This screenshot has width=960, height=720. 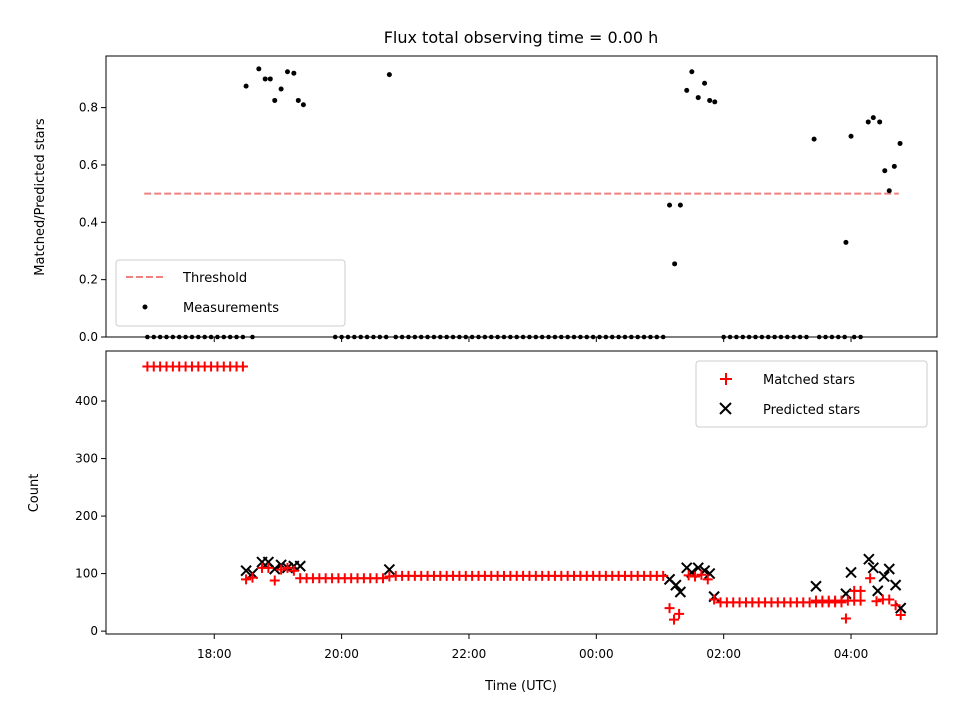 What do you see at coordinates (230, 293) in the screenshot?
I see `ratio-legend-box` at bounding box center [230, 293].